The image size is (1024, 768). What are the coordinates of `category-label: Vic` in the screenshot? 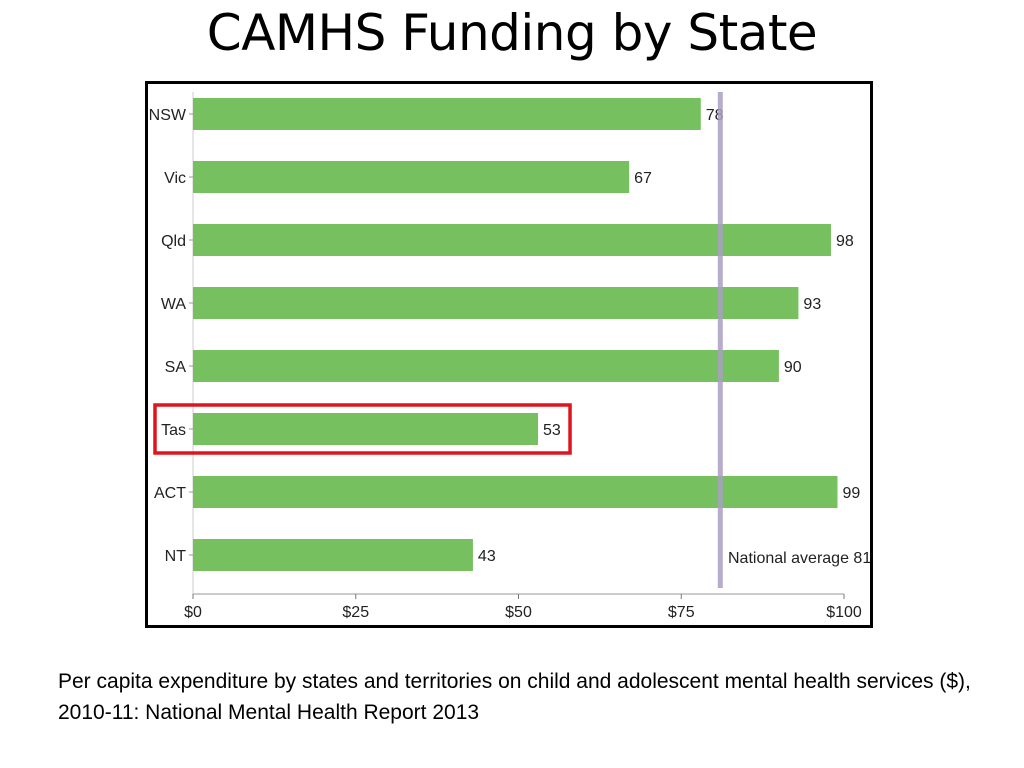 It's located at (175, 178).